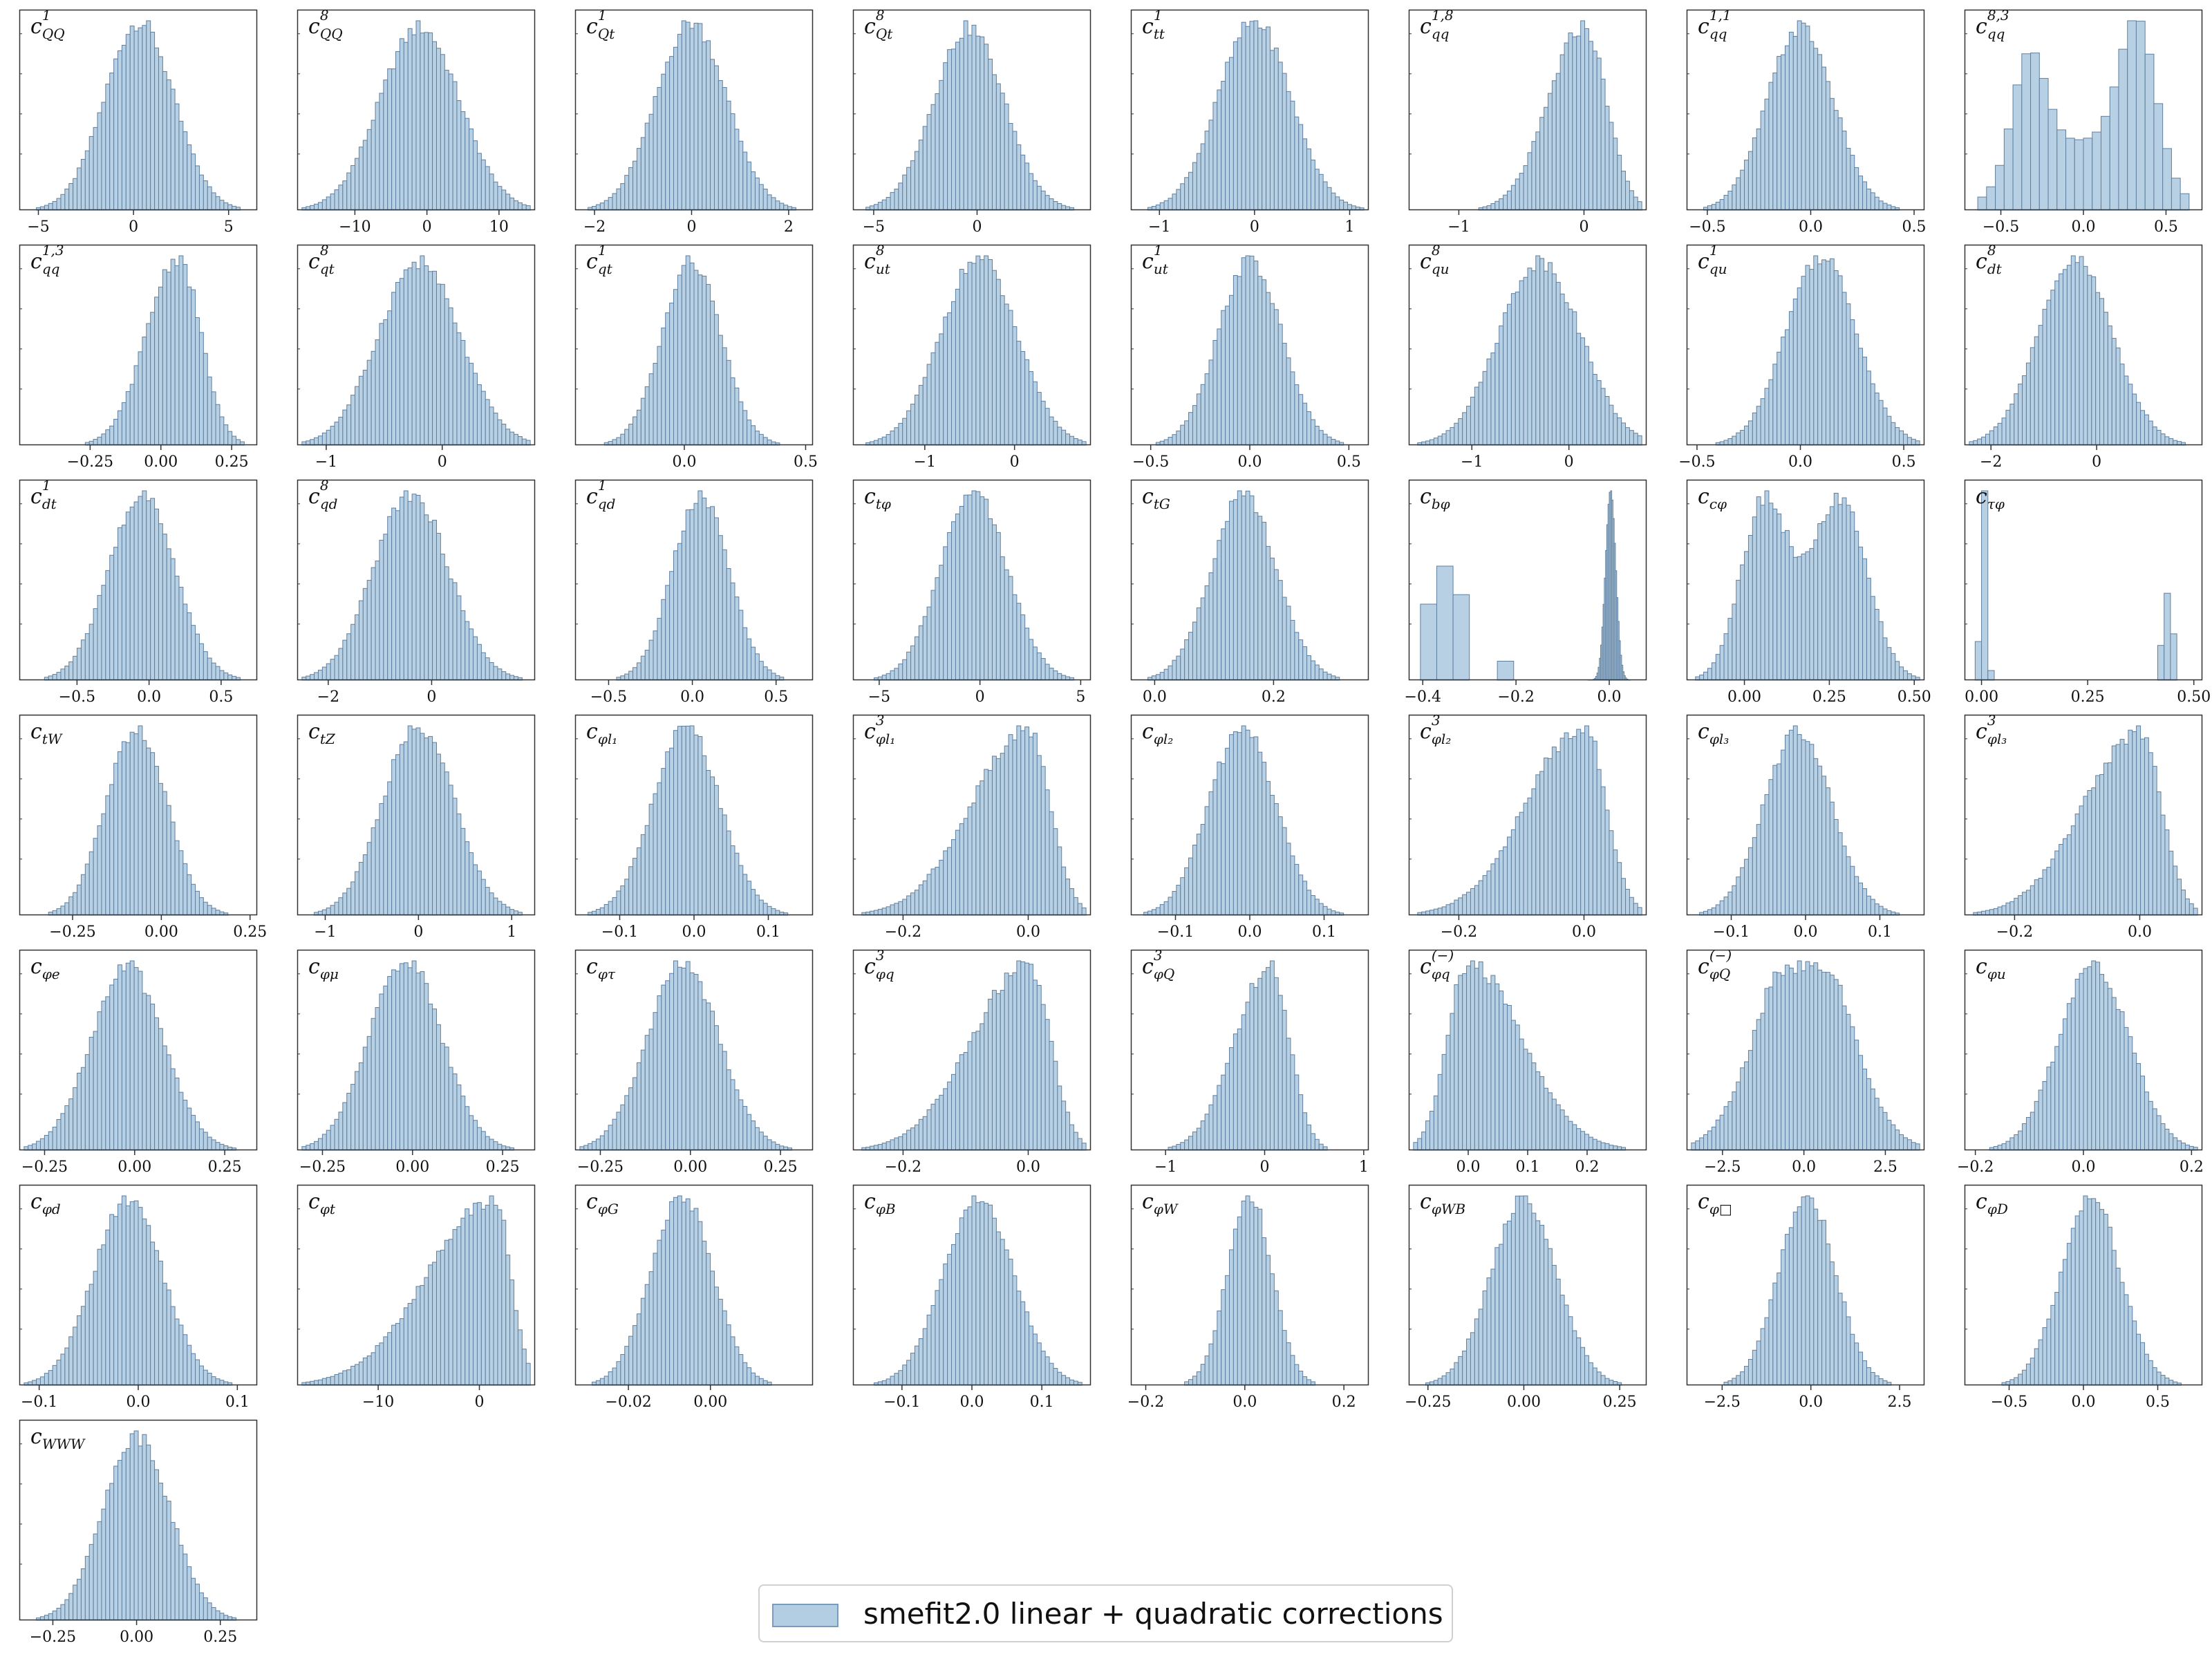 The width and height of the screenshot is (2212, 1659). Describe the element at coordinates (1526, 592) in the screenshot. I see `histogram-panel: −0.4 −0.2 0.0 cbφ` at that location.